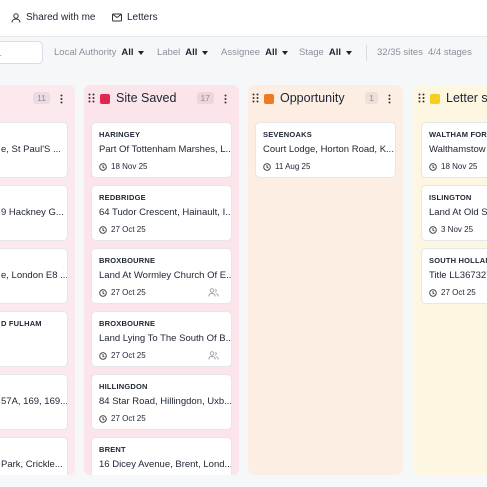 This screenshot has width=487, height=487. I want to click on mail-icon, so click(117, 17).